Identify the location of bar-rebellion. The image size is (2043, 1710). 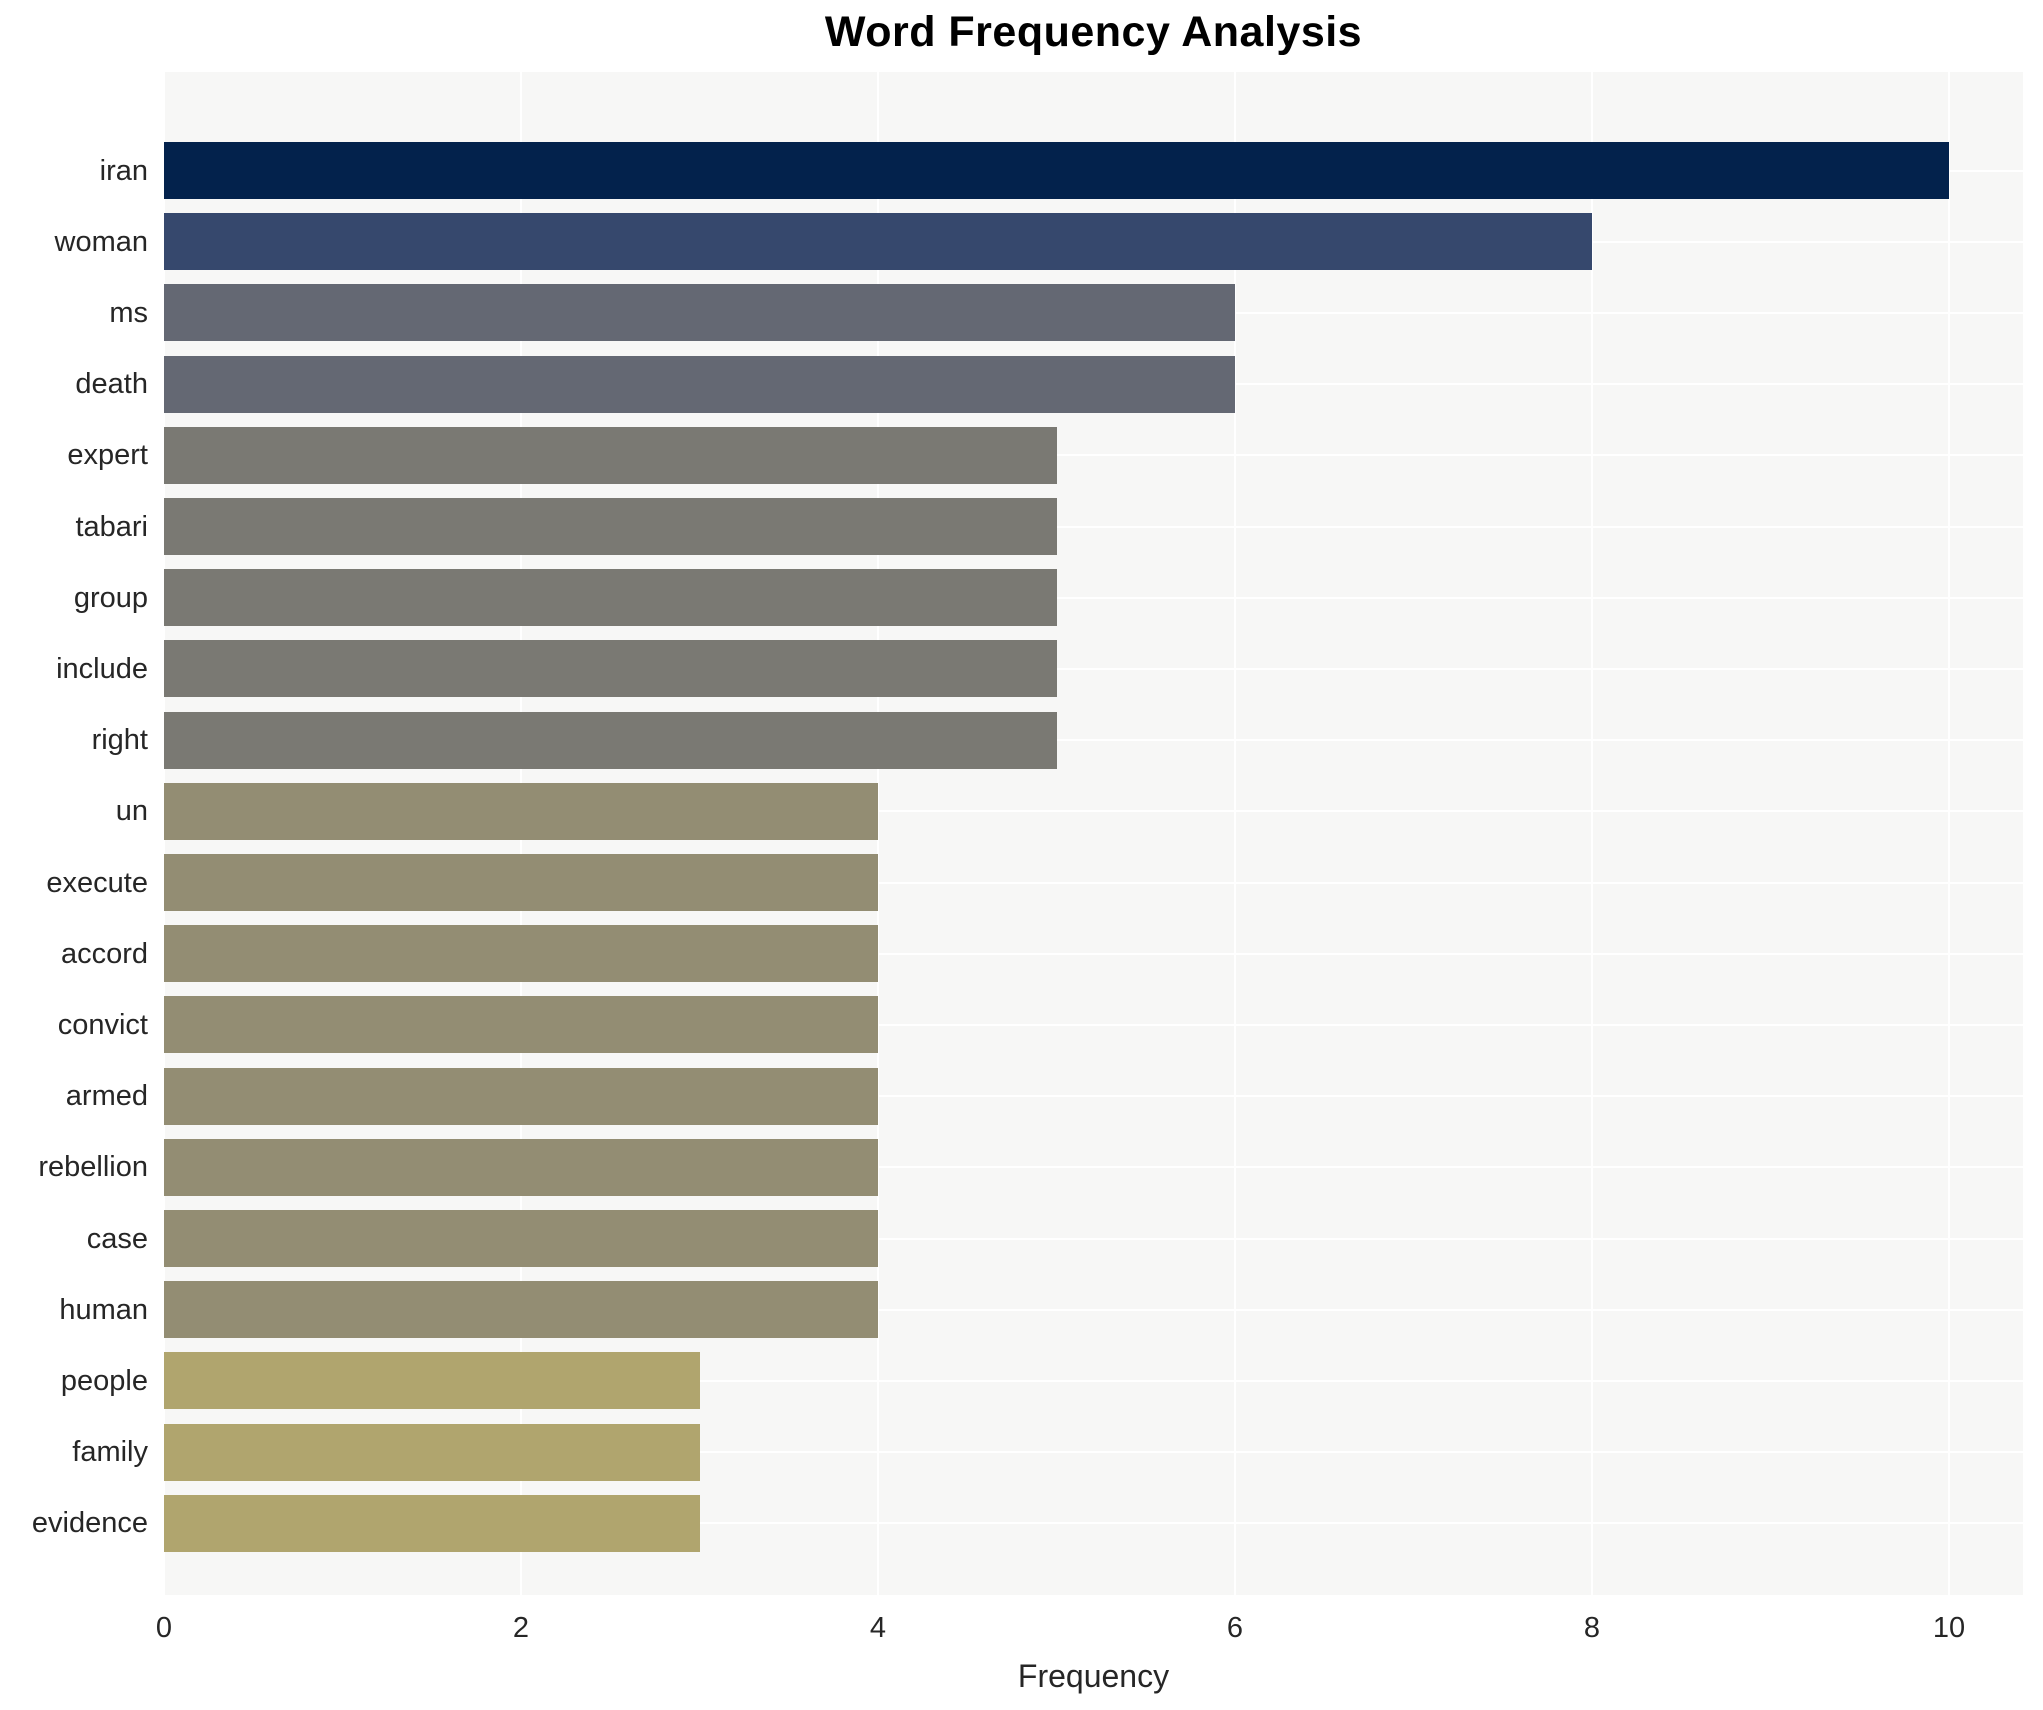
(521, 1167).